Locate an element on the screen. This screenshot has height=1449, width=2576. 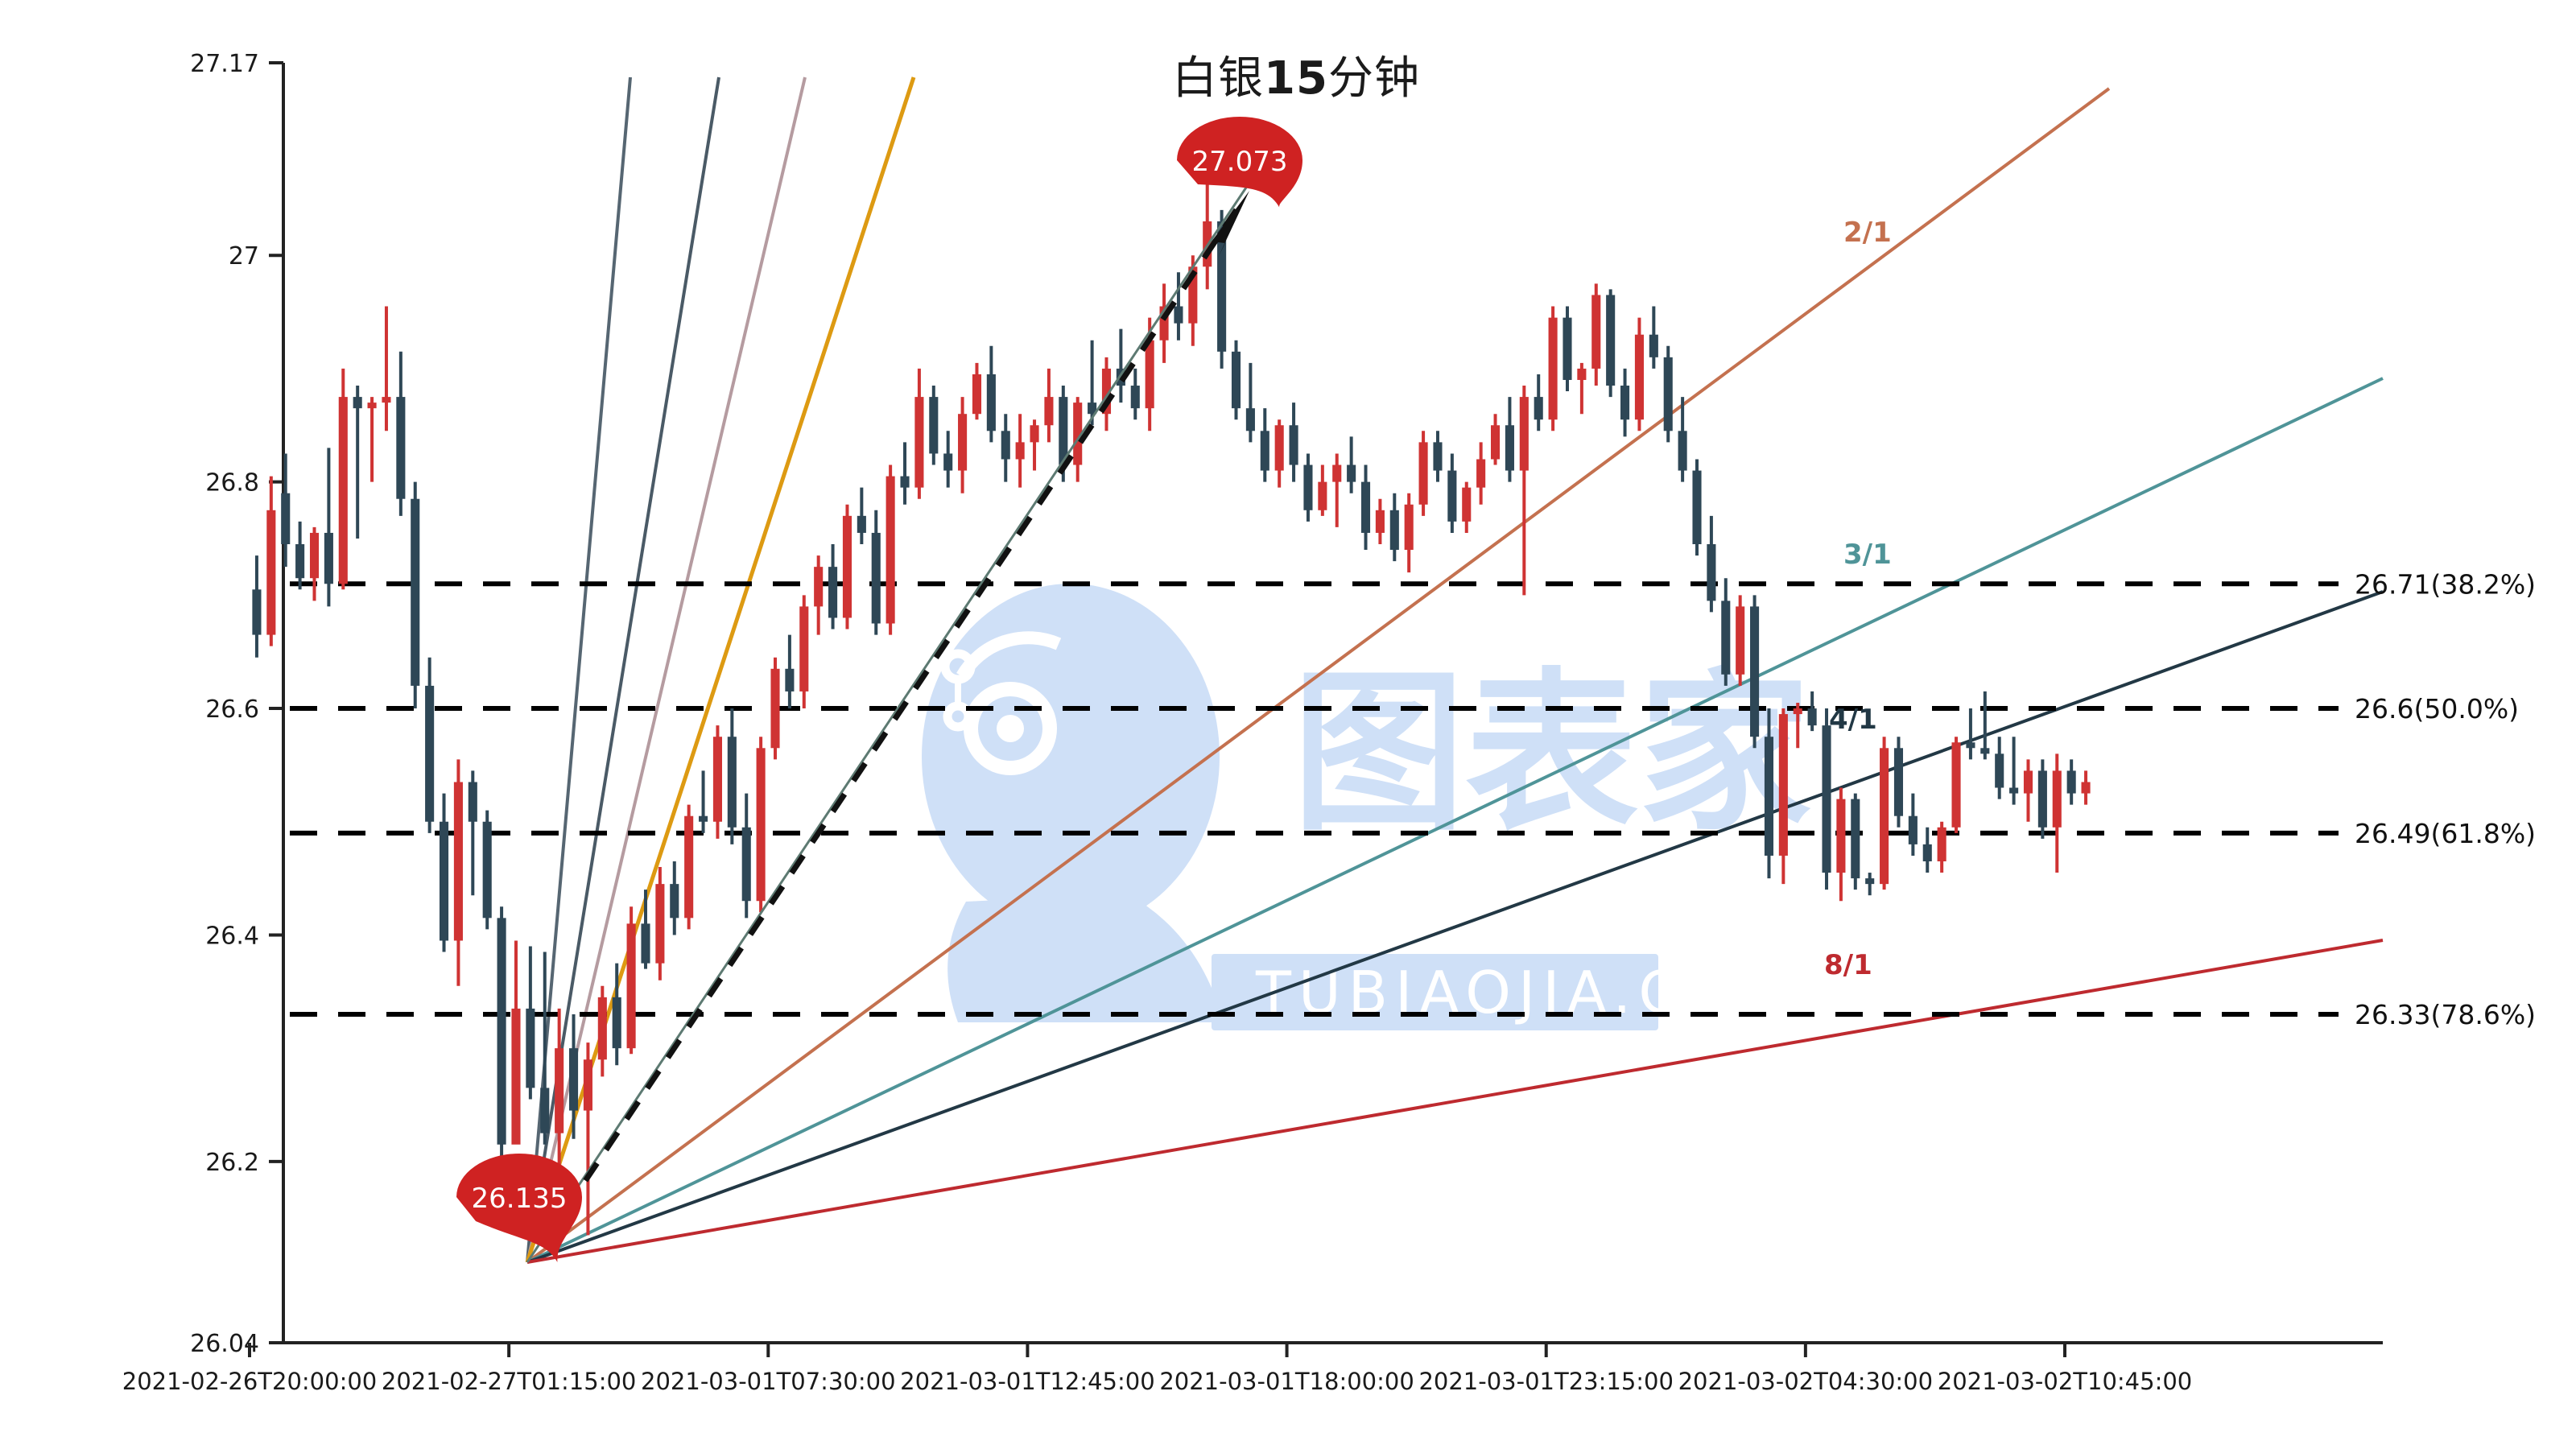
page-title: 白银15分钟 is located at coordinates (1296, 78).